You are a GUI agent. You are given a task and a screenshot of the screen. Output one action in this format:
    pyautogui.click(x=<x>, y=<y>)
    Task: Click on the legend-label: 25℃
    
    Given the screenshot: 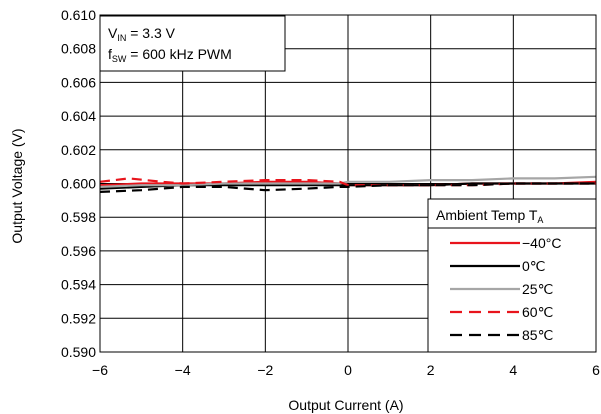 What is the action you would take?
    pyautogui.click(x=537, y=289)
    